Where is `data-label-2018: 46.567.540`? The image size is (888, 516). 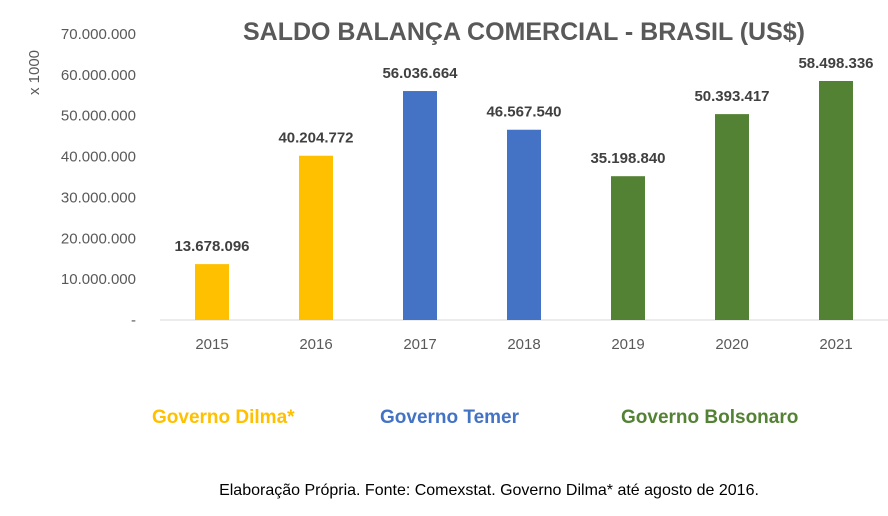 data-label-2018: 46.567.540 is located at coordinates (523, 112).